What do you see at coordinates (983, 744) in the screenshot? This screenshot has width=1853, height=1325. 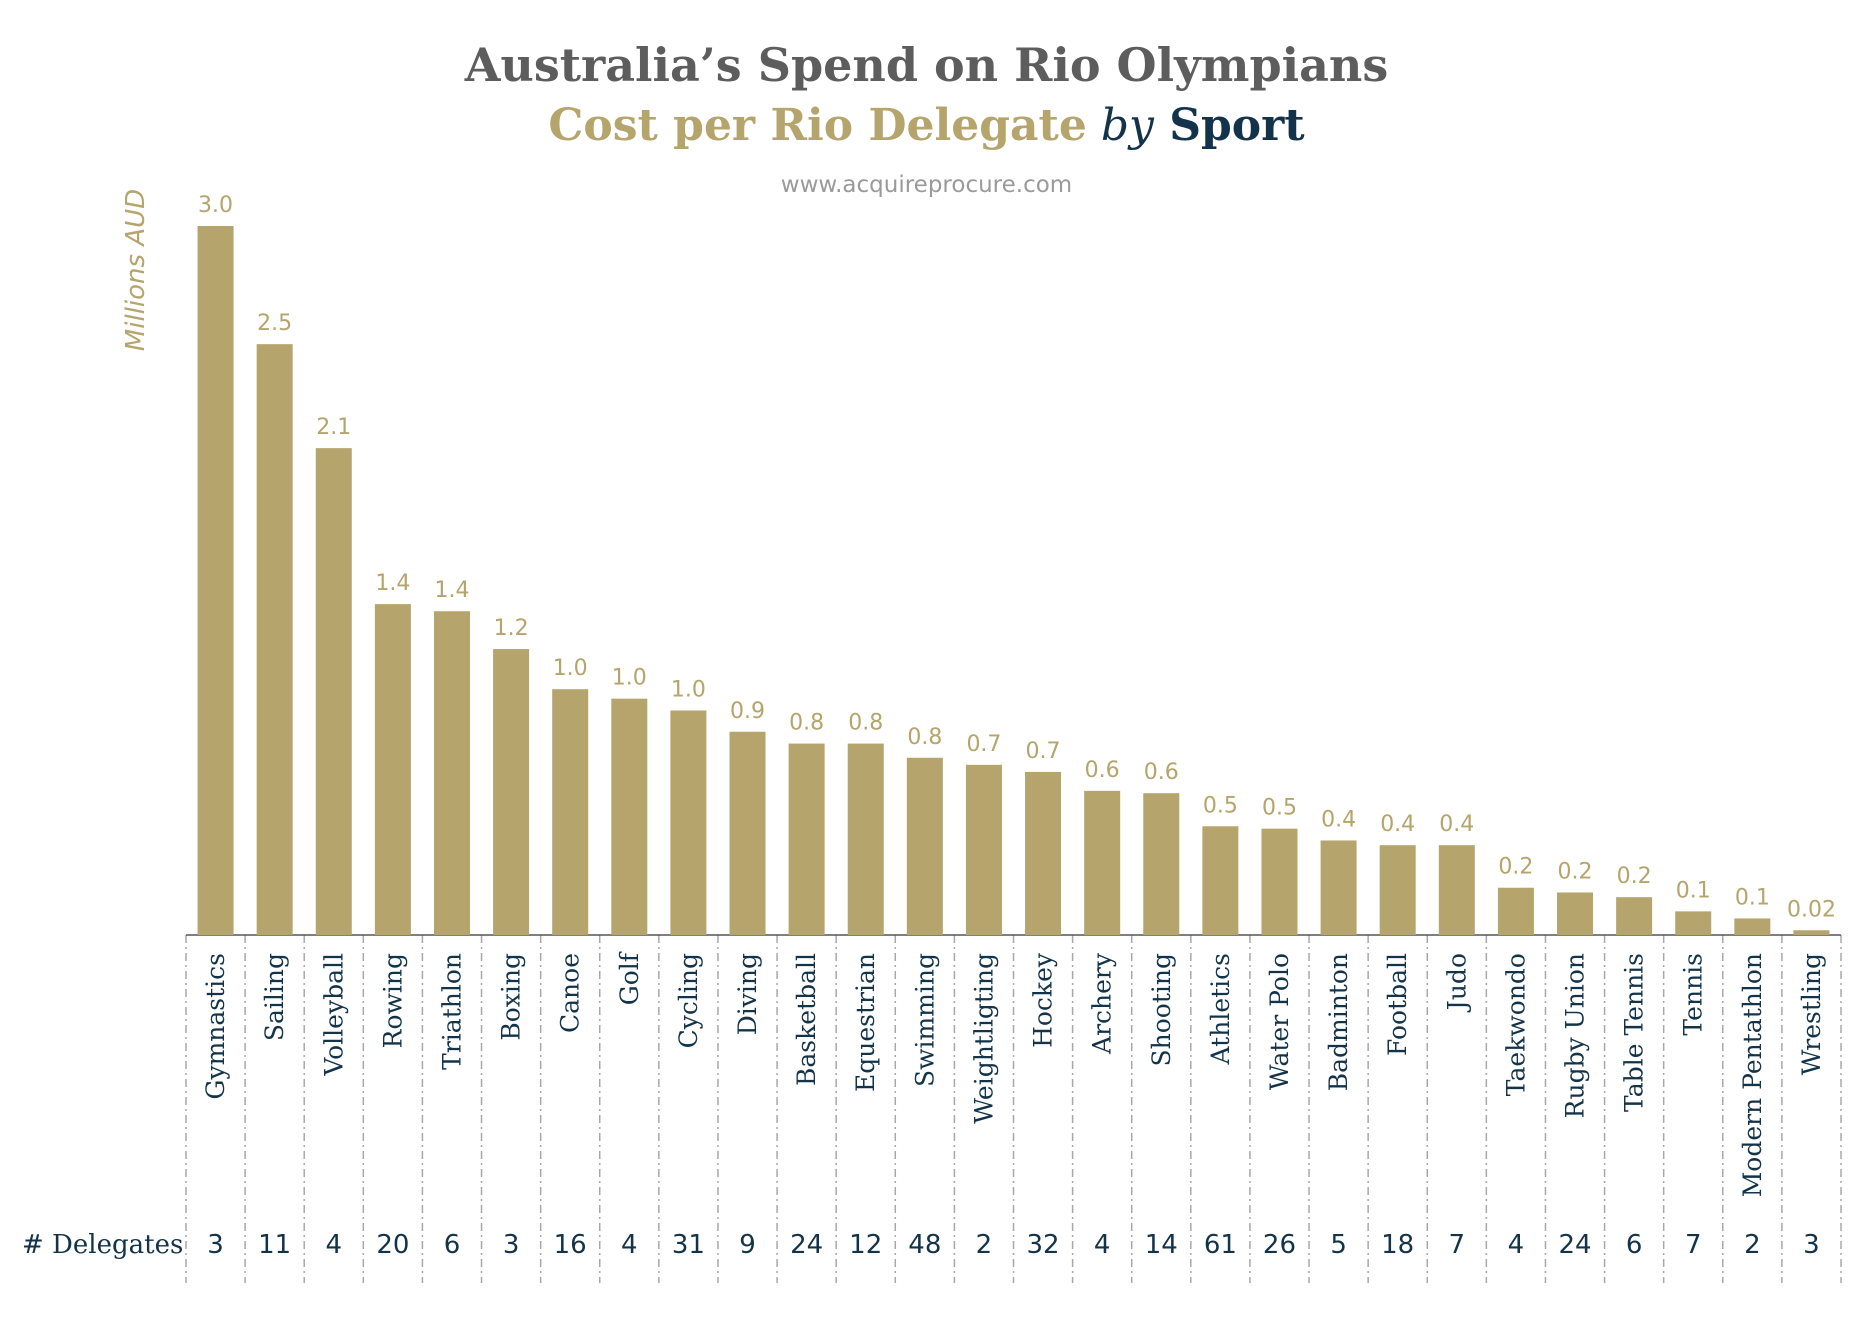 I see `bar-value-label: 0.7` at bounding box center [983, 744].